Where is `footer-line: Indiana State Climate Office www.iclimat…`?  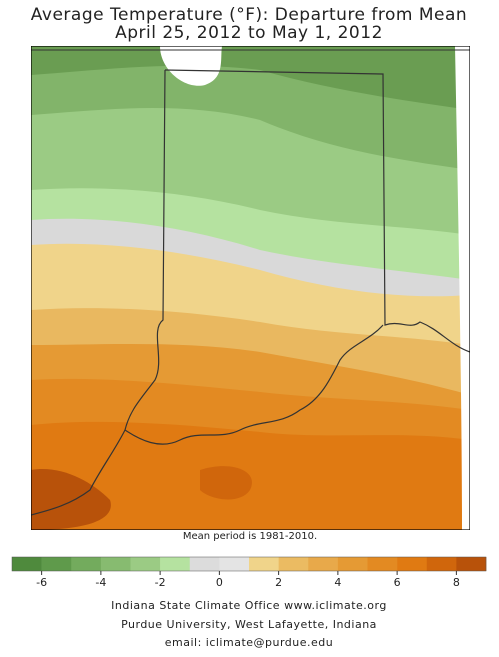 footer-line: Indiana State Climate Office www.iclimat… is located at coordinates (249, 605).